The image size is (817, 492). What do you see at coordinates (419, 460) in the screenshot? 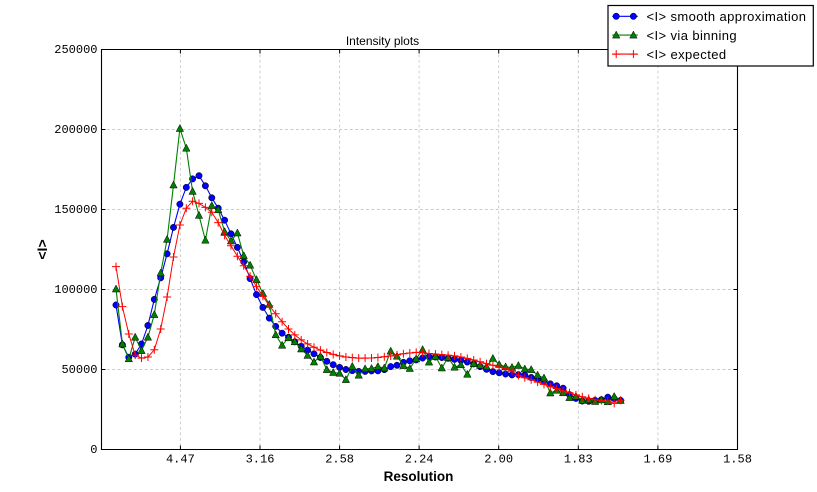
I see `svg-text: 2.24` at bounding box center [419, 460].